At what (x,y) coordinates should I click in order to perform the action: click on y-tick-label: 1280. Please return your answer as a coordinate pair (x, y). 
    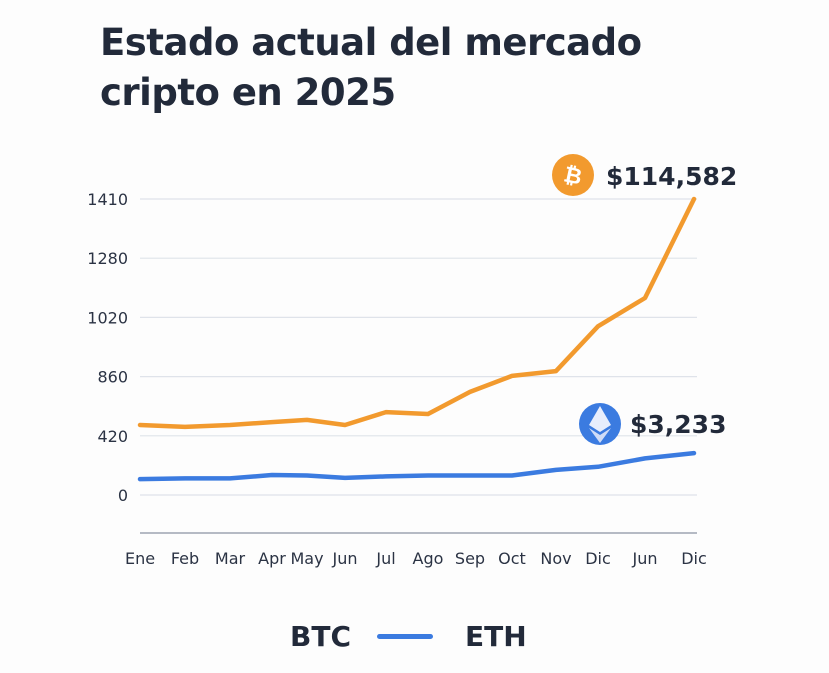
    Looking at the image, I should click on (107, 258).